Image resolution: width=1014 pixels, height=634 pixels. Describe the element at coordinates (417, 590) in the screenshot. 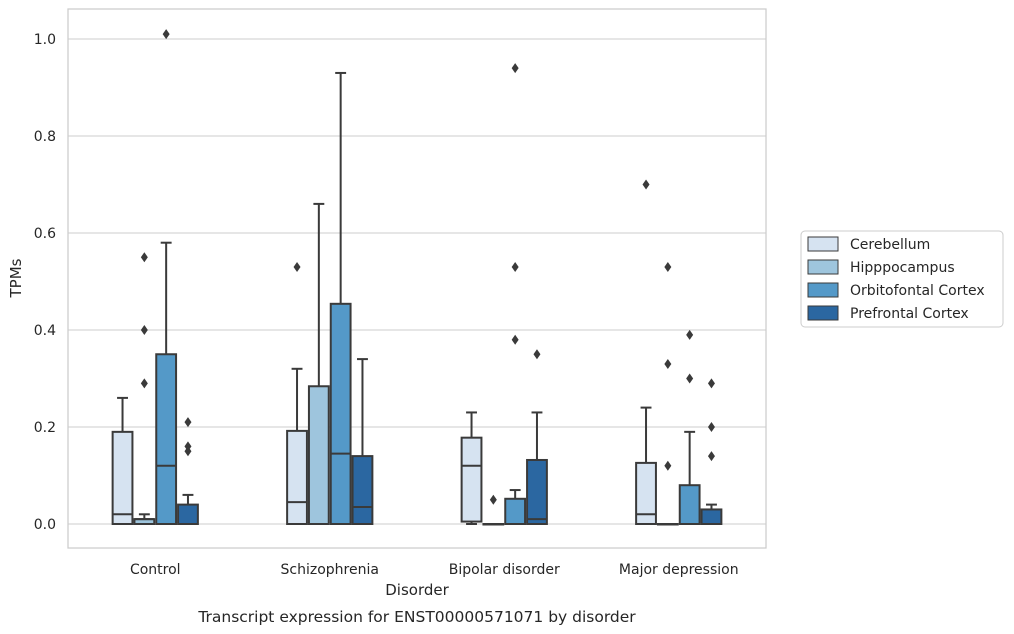

I see `x-axis-label: Disorder` at that location.